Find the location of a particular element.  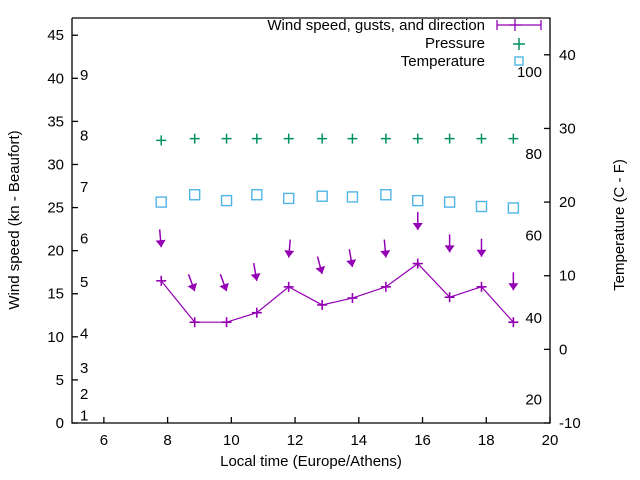

y-tick-label: 30 is located at coordinates (55, 164).